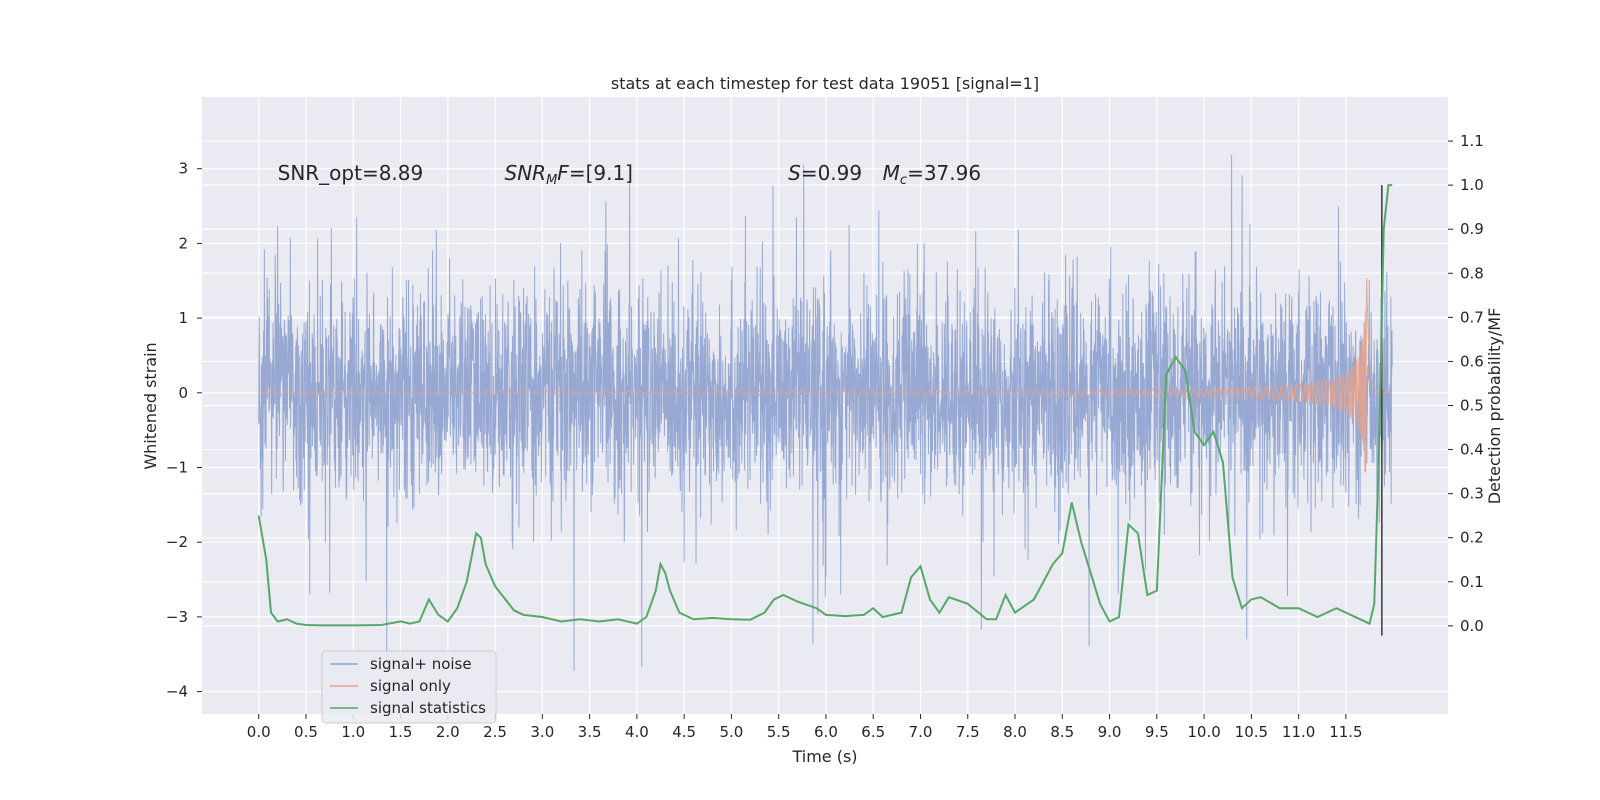 The height and width of the screenshot is (800, 1600). What do you see at coordinates (542, 732) in the screenshot?
I see `x-tick-label: 3.0` at bounding box center [542, 732].